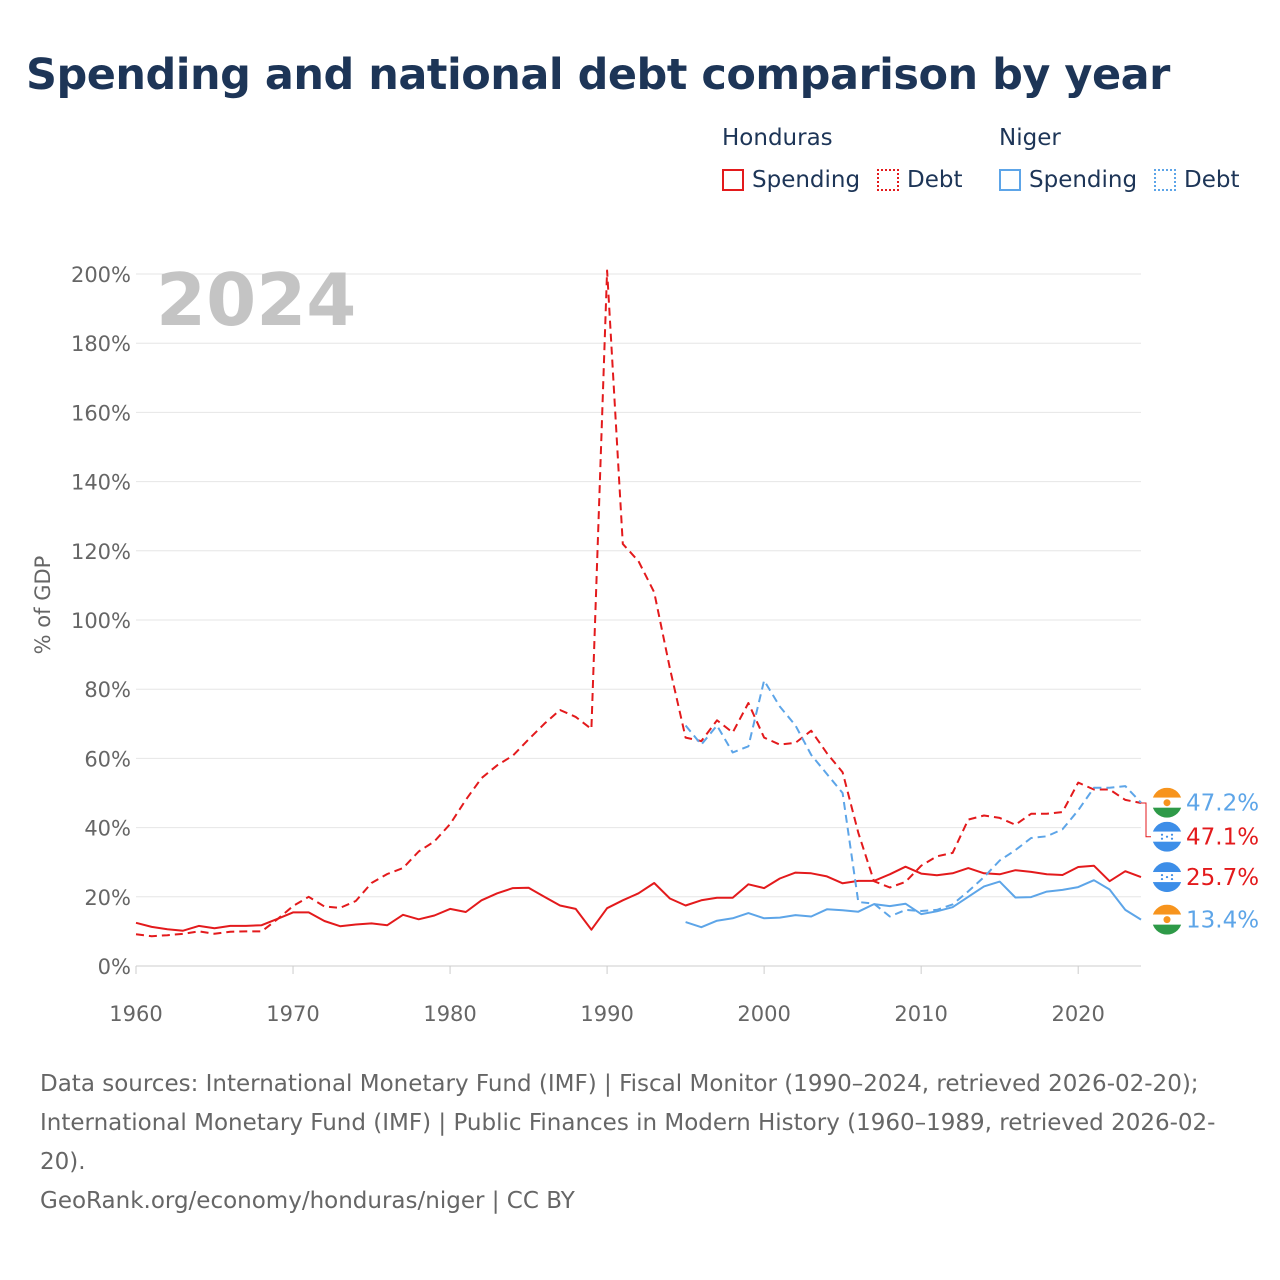 This screenshot has height=1280, width=1280. I want to click on y-axis-title: % of GDP, so click(43, 605).